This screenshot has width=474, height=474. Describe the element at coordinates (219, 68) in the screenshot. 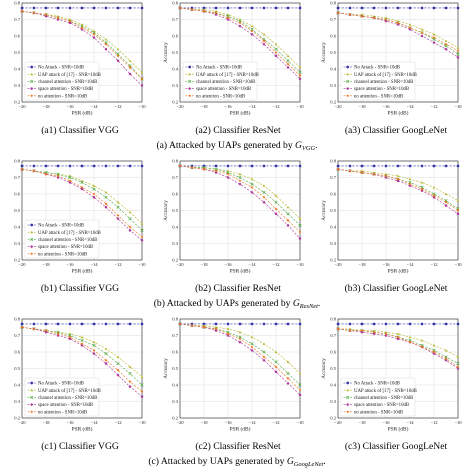

I see `legend-entry: No Attack - SNR=10dB` at that location.